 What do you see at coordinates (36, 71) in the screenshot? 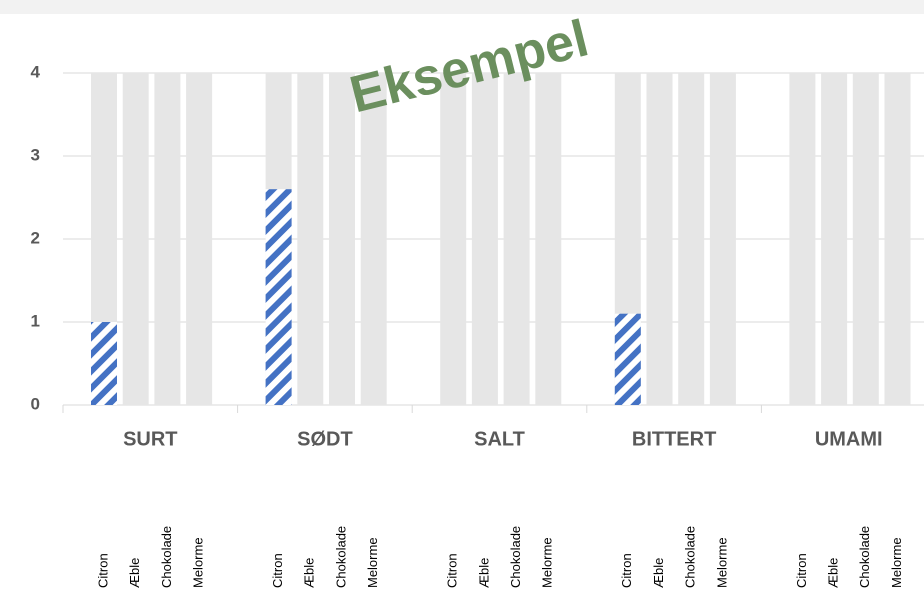
I see `y-tick-label: 4` at bounding box center [36, 71].